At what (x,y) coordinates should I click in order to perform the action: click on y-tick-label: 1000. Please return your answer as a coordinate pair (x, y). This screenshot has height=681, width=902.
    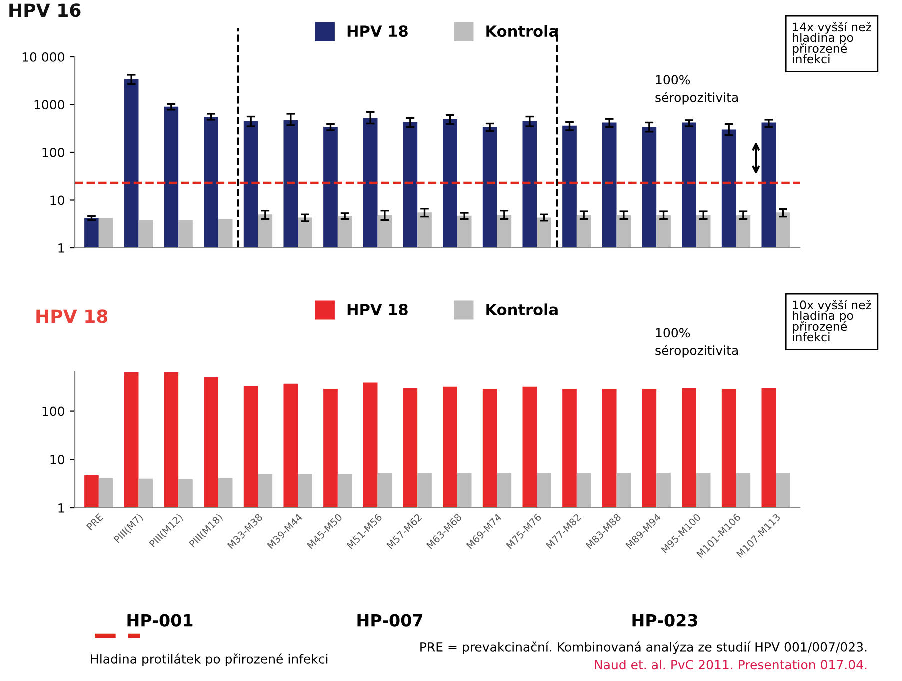
    Looking at the image, I should click on (49, 105).